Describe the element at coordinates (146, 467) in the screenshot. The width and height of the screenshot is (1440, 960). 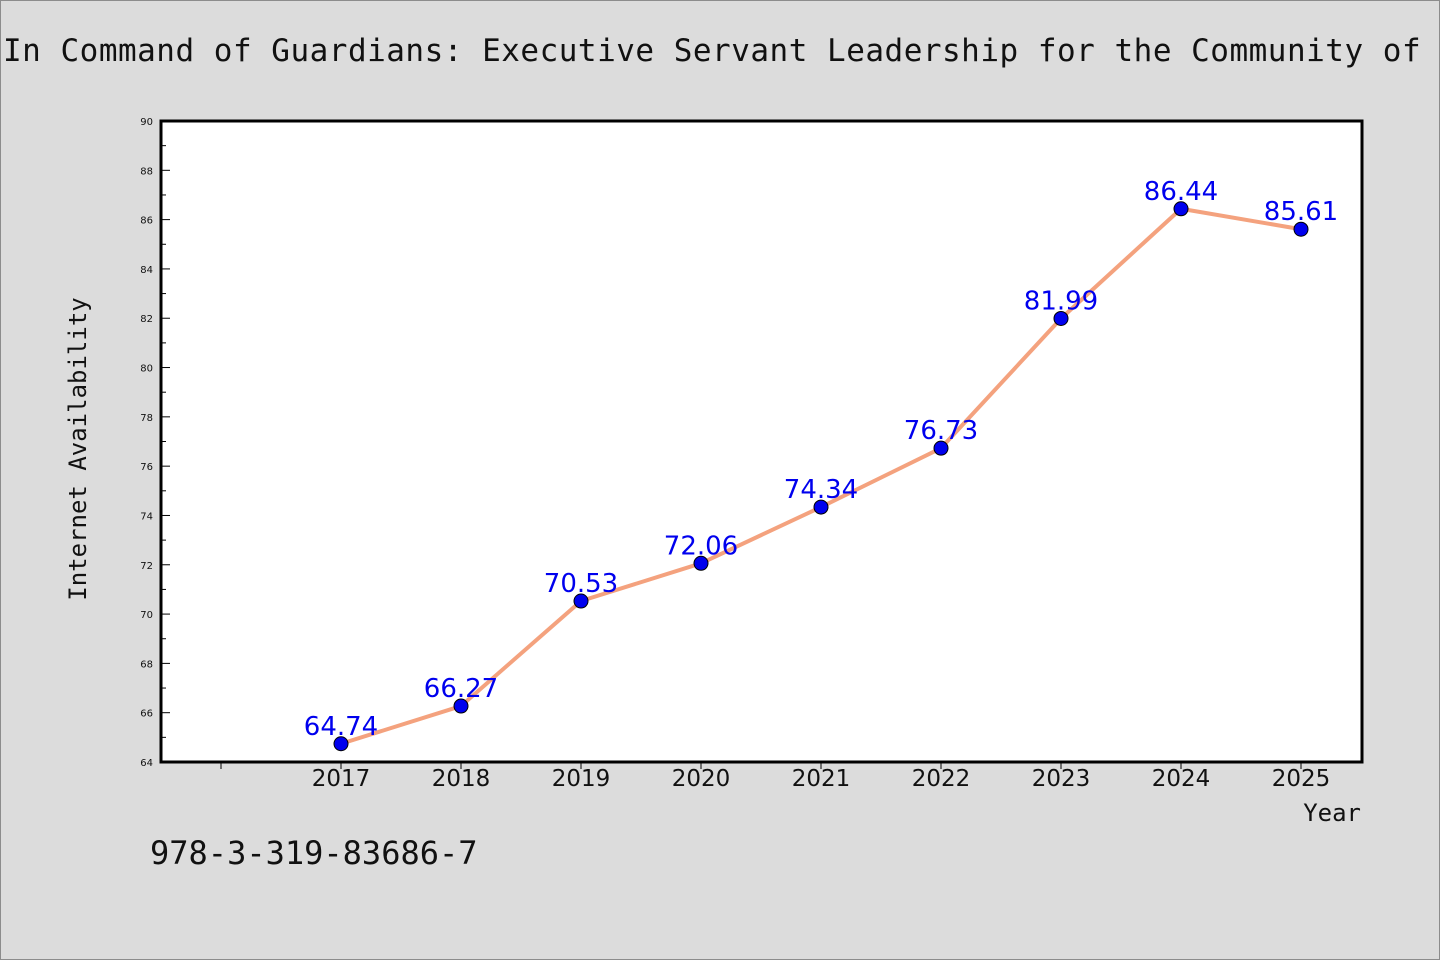
I see `y-tick-label: 76` at that location.